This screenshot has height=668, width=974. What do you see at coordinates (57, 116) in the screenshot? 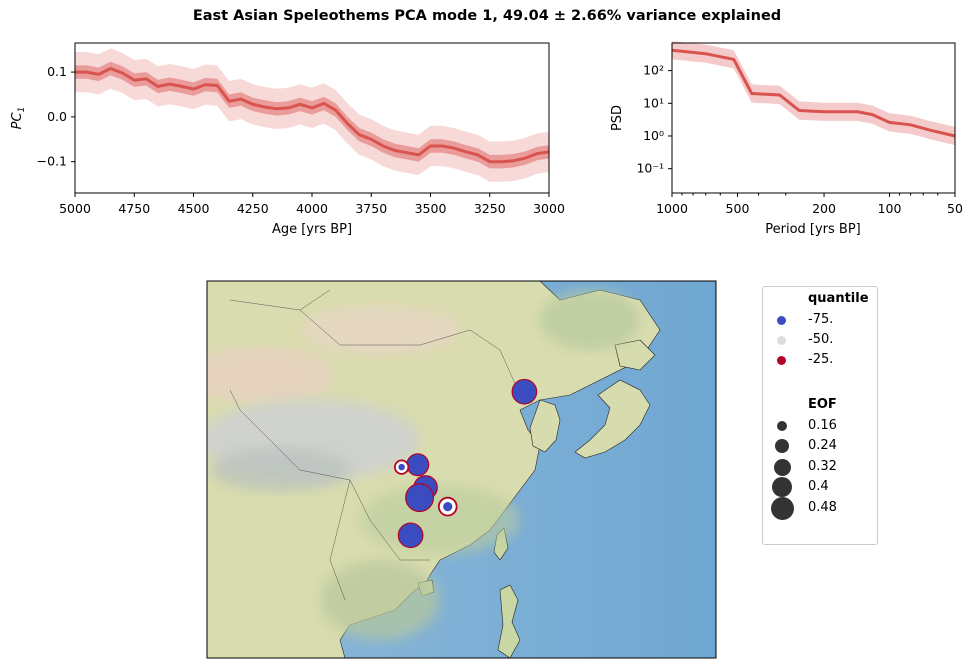
I see `pc-ytick-label: 0.0` at bounding box center [57, 116].